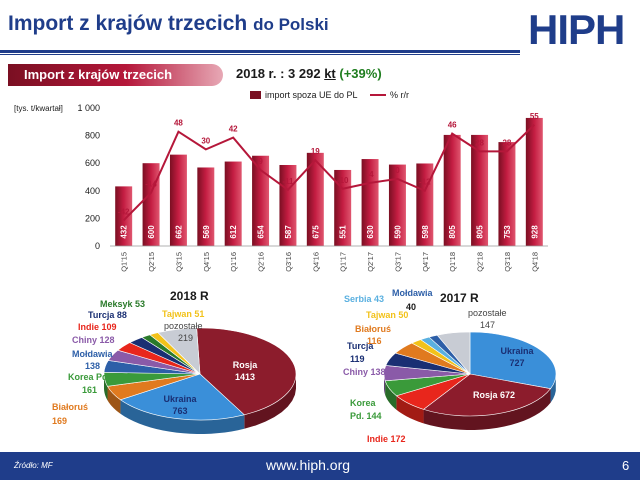 Image resolution: width=640 pixels, height=480 pixels. I want to click on pie-2018-label-moldawia: Mołdawia, so click(92, 354).